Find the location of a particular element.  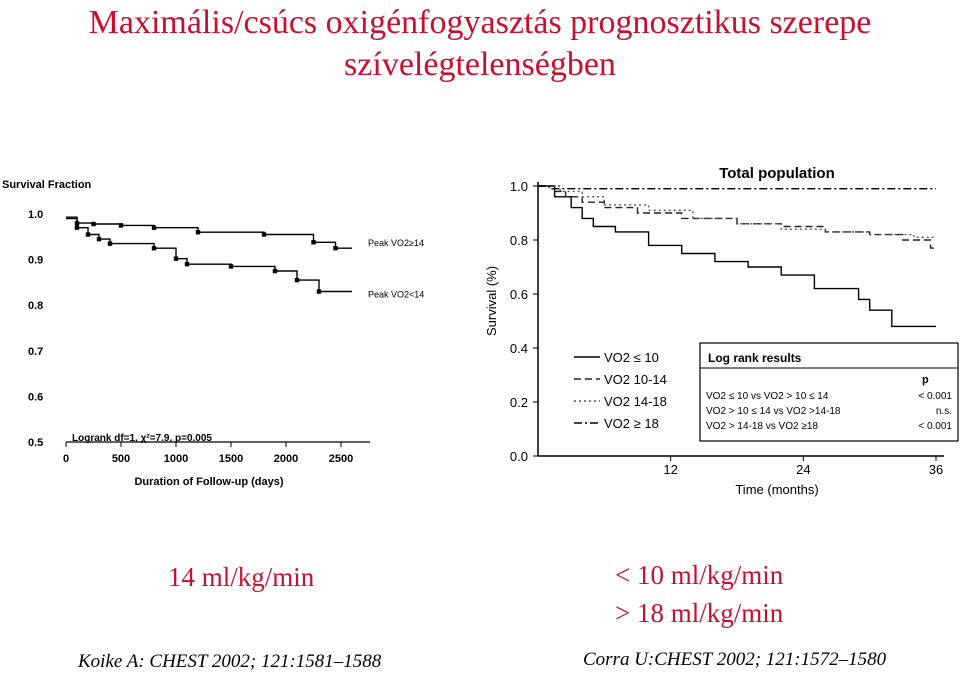

log-rank-row-label: VO2 > 10 ≤ 14 vs VO2 >14-18 is located at coordinates (773, 411).